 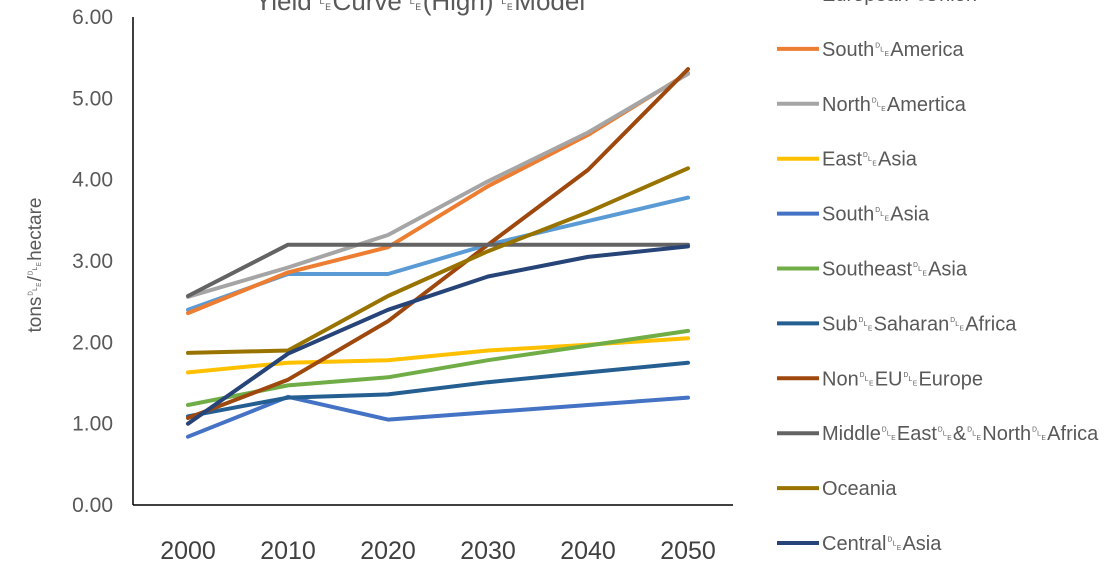 What do you see at coordinates (894, 105) in the screenshot?
I see `legend-label: North␐Amertica` at bounding box center [894, 105].